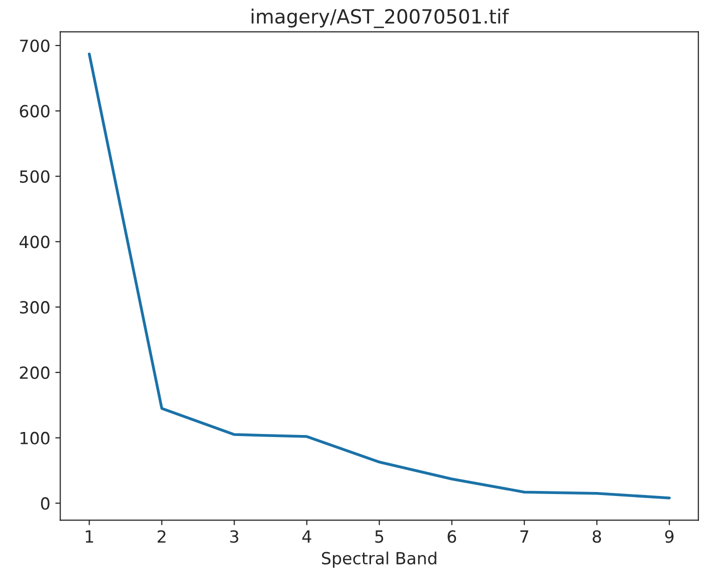 Image resolution: width=709 pixels, height=578 pixels. What do you see at coordinates (35, 373) in the screenshot?
I see `y-tick-label: 200` at bounding box center [35, 373].